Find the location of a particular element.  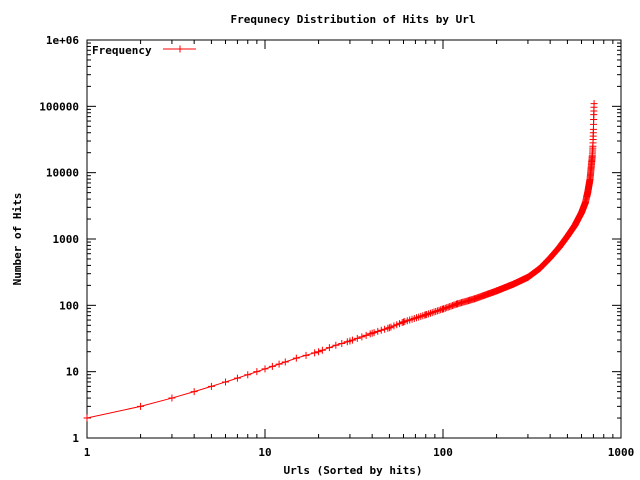

y-tick-label: 100 is located at coordinates (69, 305).